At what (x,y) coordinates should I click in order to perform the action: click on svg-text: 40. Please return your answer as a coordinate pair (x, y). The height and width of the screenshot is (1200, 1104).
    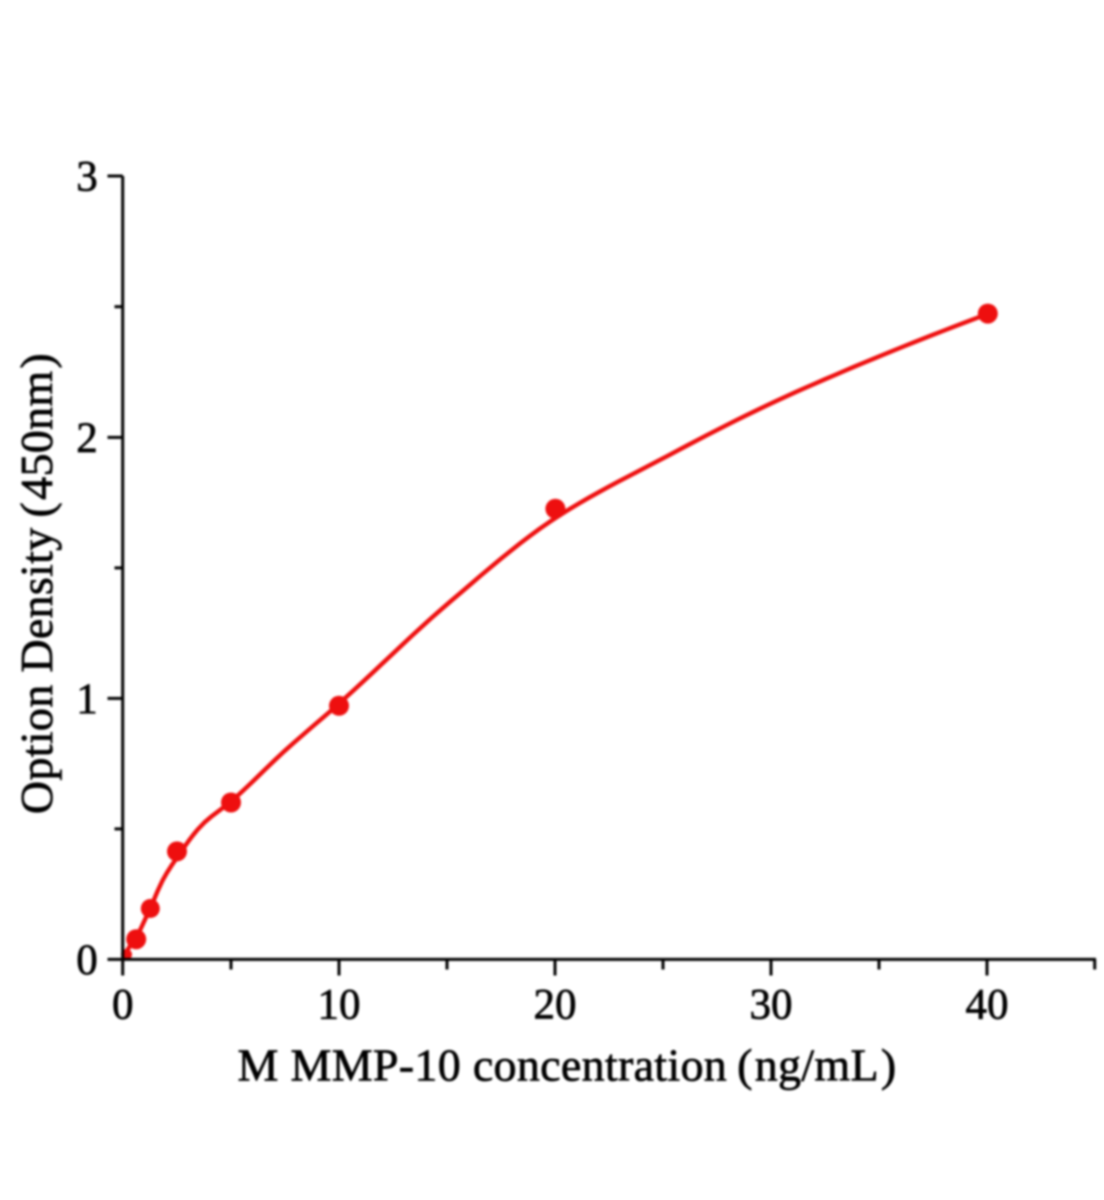
    Looking at the image, I should click on (987, 1005).